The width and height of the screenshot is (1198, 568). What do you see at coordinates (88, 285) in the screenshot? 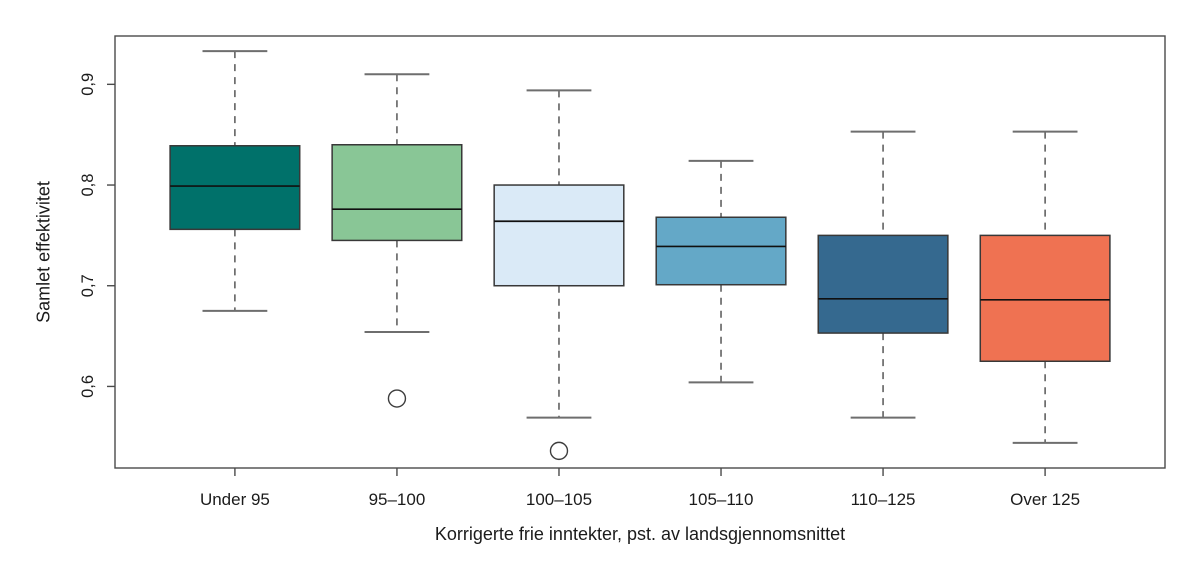
I see `y-tick-label: 0,7` at bounding box center [88, 285].